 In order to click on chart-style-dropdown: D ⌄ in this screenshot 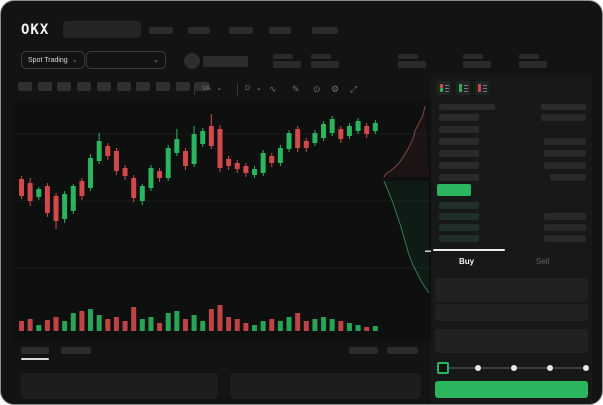, I will do `click(253, 88)`.